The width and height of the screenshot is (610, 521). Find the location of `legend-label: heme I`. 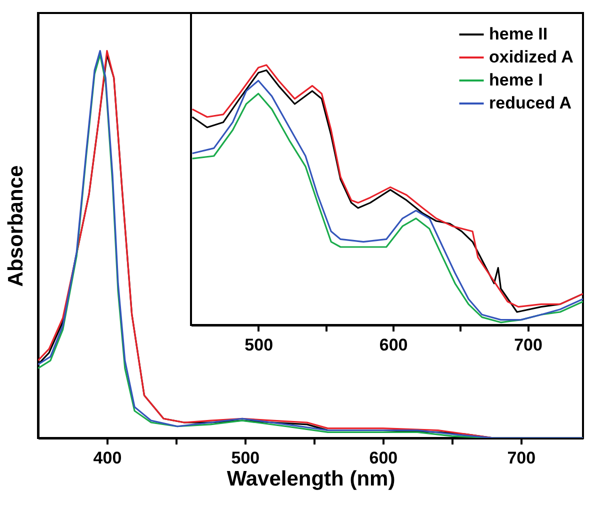

legend-label: heme I is located at coordinates (516, 80).